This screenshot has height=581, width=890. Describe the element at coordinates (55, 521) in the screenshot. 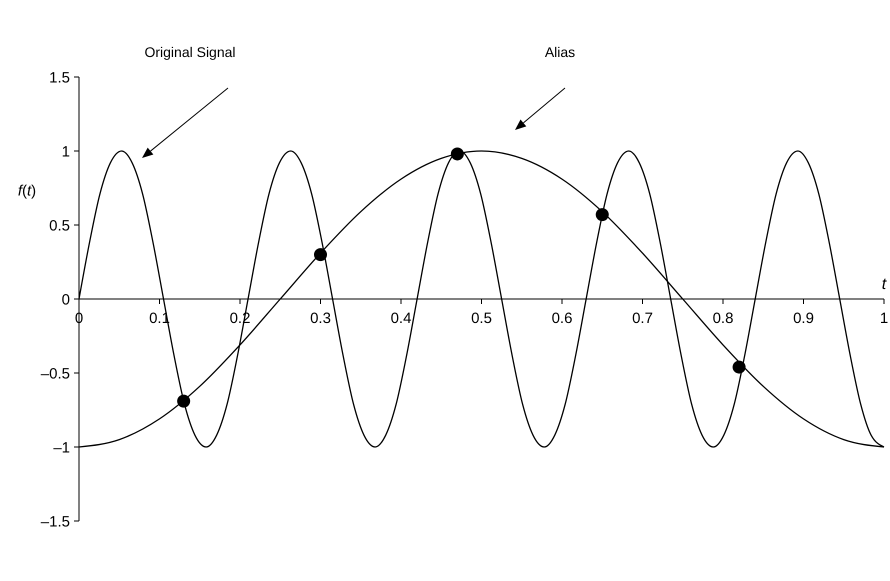

I see `y-tick-label: –1.5` at that location.